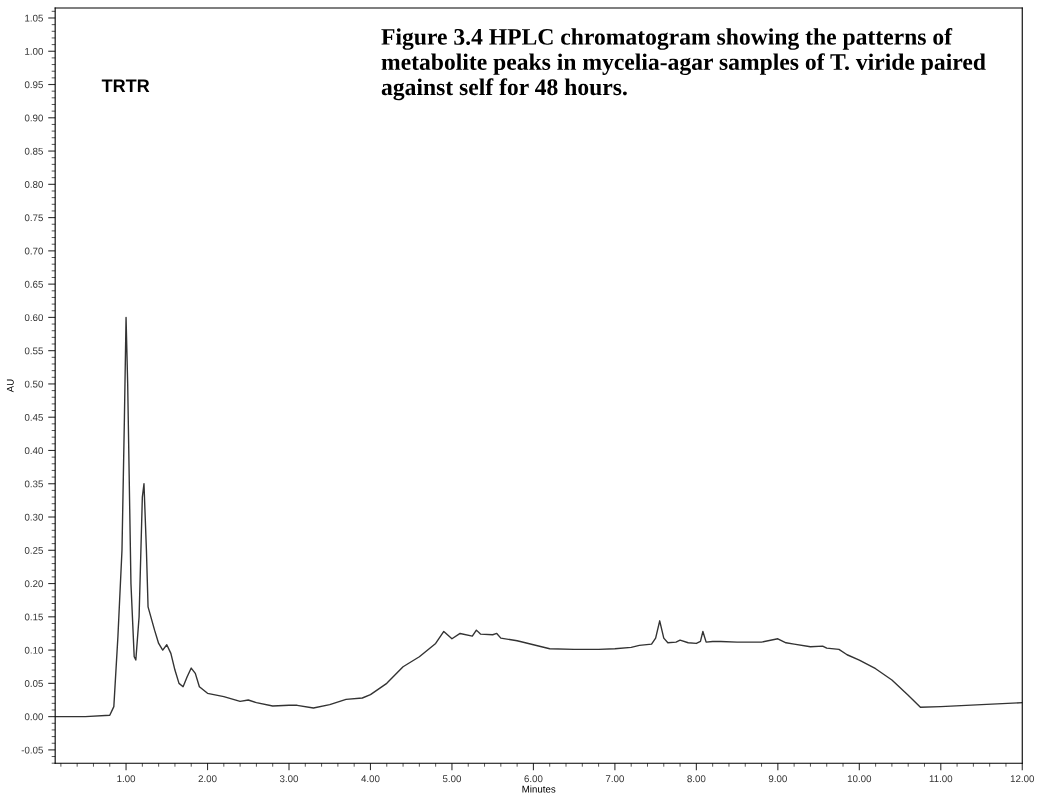 The width and height of the screenshot is (1041, 800). I want to click on x-tick-label: 7.00, so click(614, 779).